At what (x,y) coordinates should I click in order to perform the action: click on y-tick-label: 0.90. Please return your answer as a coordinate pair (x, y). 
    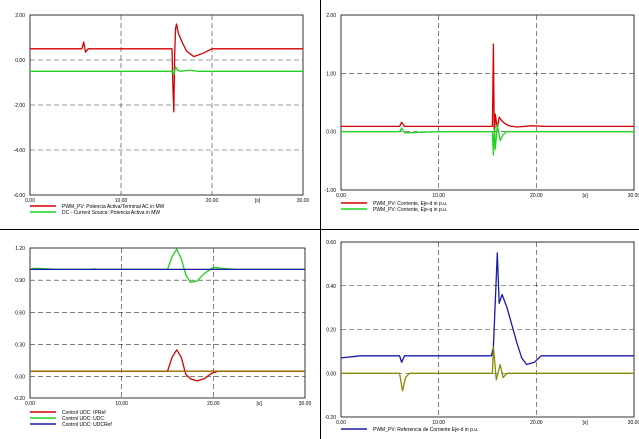
    Looking at the image, I should click on (20, 281).